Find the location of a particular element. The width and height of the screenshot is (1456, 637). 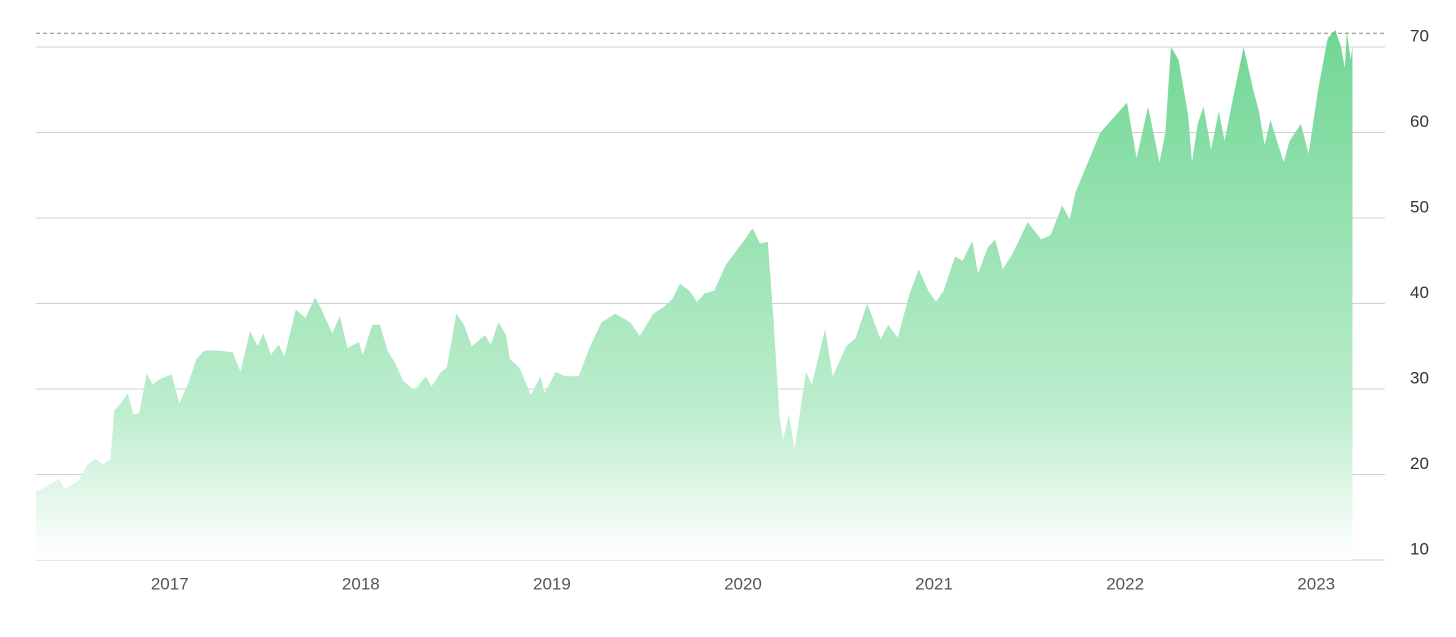

x-tick-label: 2018 is located at coordinates (361, 583).